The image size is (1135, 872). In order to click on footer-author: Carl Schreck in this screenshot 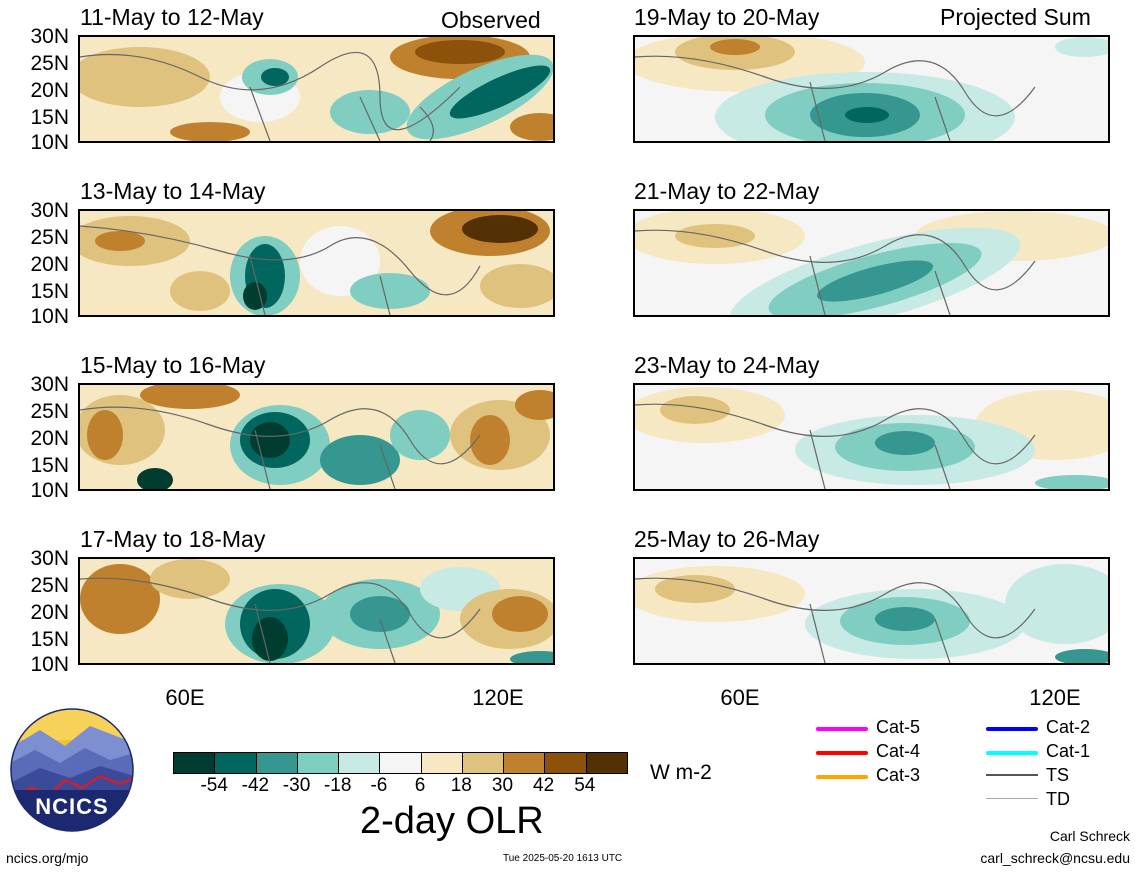, I will do `click(1089, 836)`.